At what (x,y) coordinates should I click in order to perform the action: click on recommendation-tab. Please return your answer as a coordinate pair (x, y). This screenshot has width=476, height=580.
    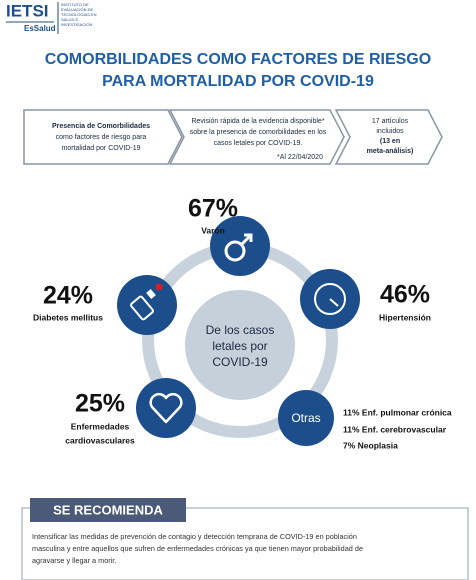
    Looking at the image, I should click on (108, 510).